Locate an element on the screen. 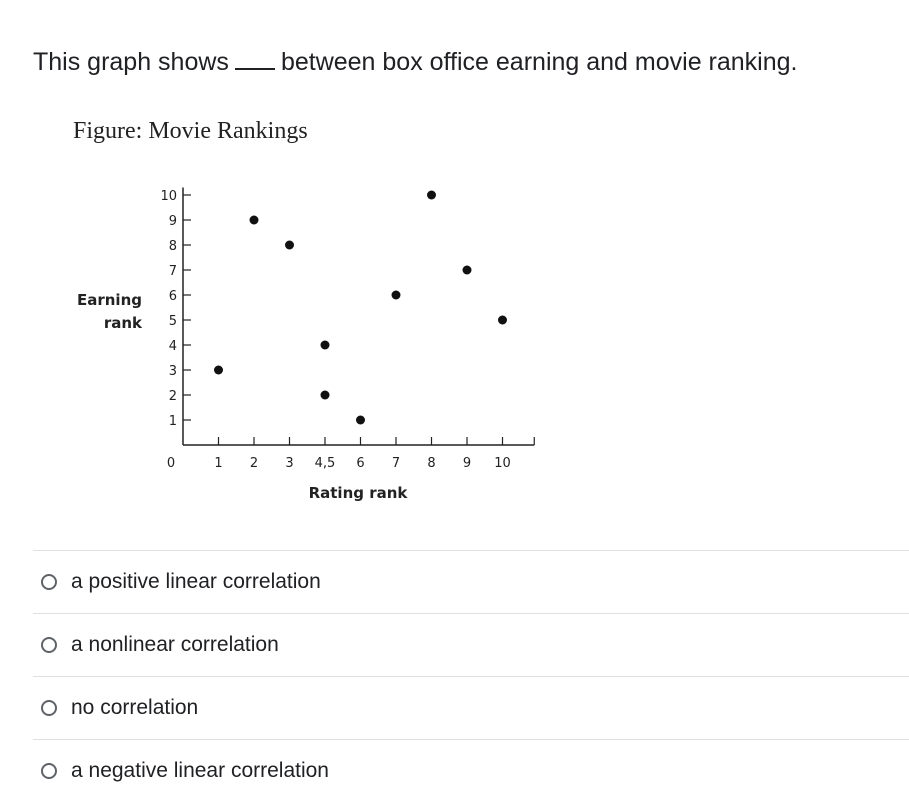 The width and height of the screenshot is (909, 804). answer-blank is located at coordinates (254, 60).